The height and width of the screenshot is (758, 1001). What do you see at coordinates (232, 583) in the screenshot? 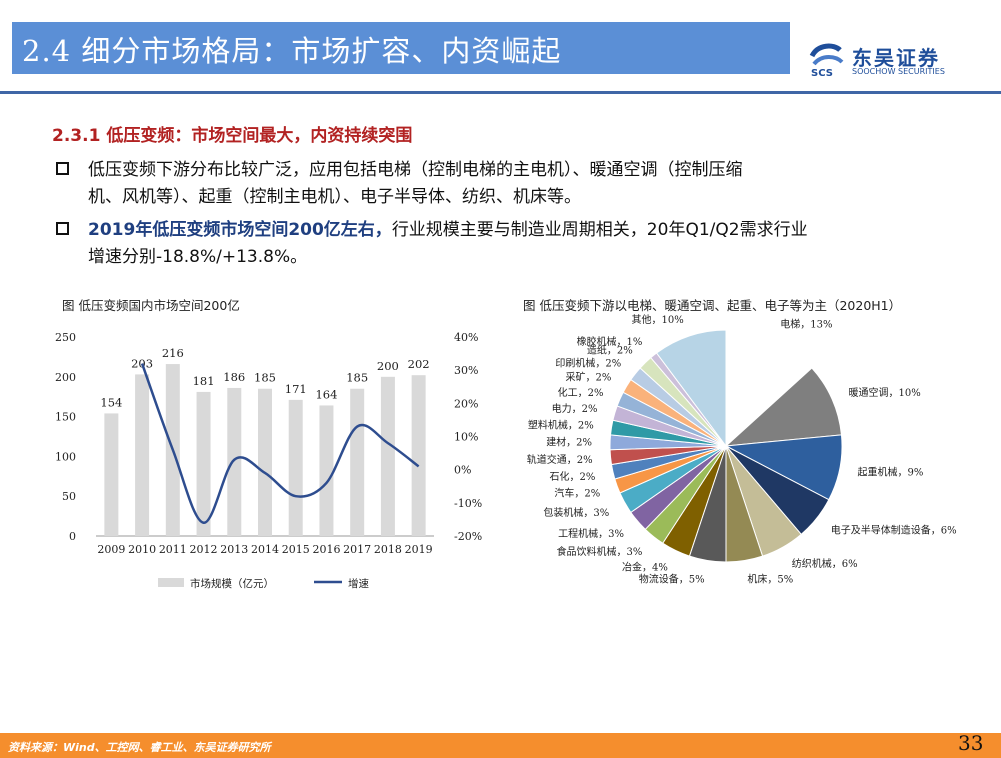
I see `legend-bar-label: 市场规模（亿元）` at bounding box center [232, 583].